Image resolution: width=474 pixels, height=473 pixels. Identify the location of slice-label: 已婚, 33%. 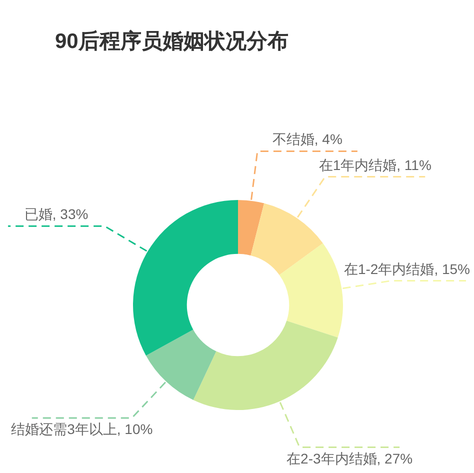
(56, 214).